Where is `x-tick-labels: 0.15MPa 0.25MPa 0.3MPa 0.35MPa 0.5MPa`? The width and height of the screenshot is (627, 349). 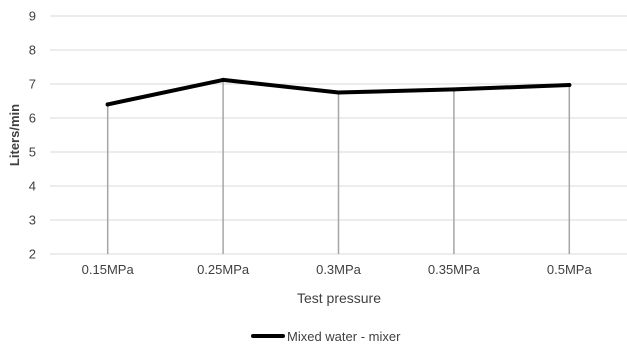
x-tick-labels: 0.15MPa 0.25MPa 0.3MPa 0.35MPa 0.5MPa is located at coordinates (337, 269).